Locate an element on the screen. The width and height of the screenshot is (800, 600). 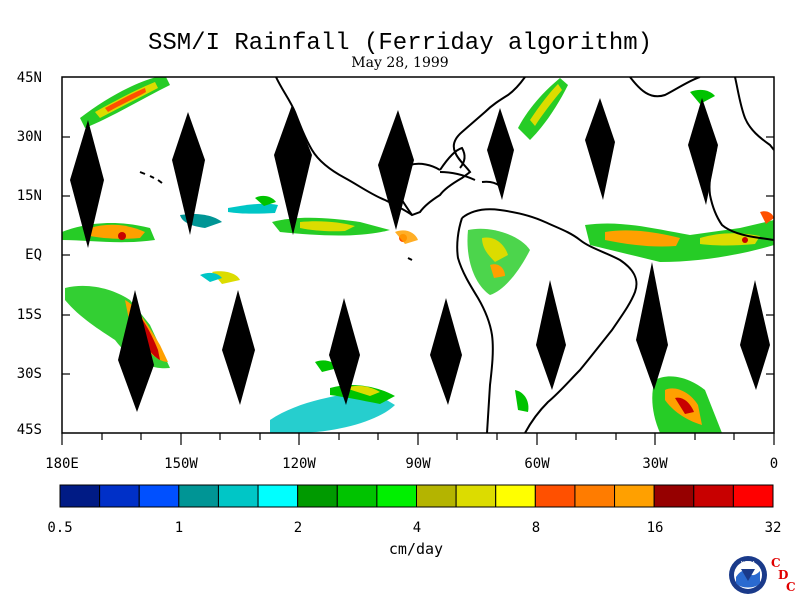
coastline-north-america is located at coordinates (400, 147).